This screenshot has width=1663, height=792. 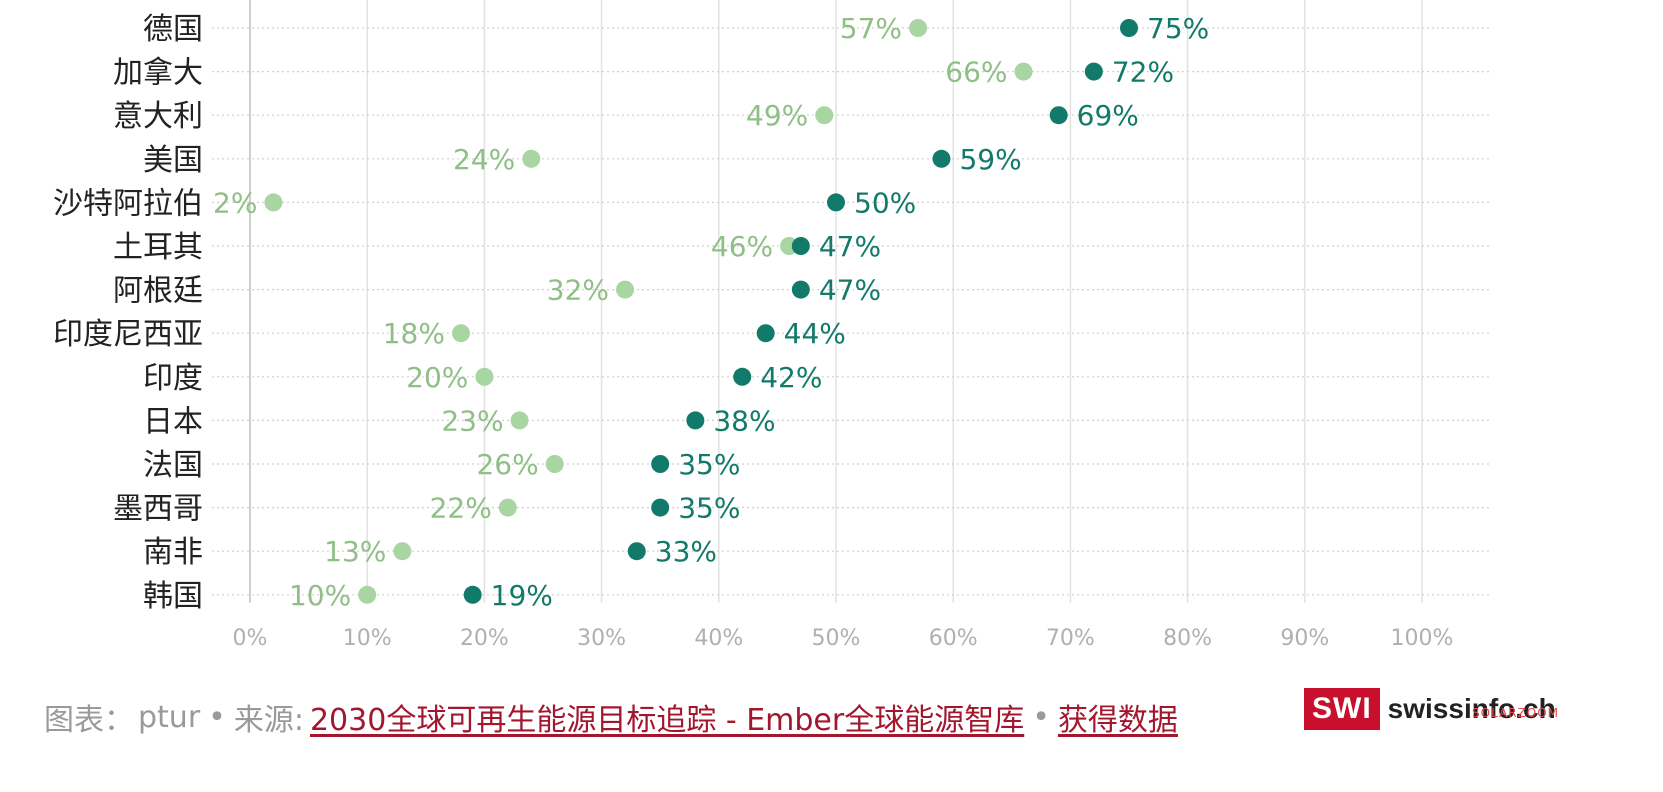 What do you see at coordinates (871, 28) in the screenshot?
I see `data-label-low: 57%` at bounding box center [871, 28].